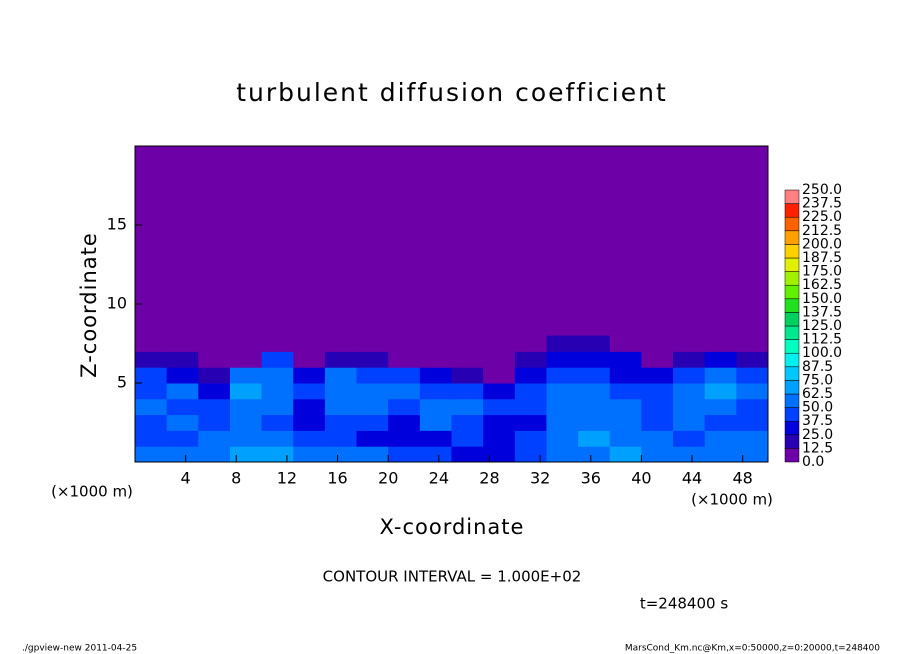  Describe the element at coordinates (489, 478) in the screenshot. I see `x-tick-label: 28` at that location.